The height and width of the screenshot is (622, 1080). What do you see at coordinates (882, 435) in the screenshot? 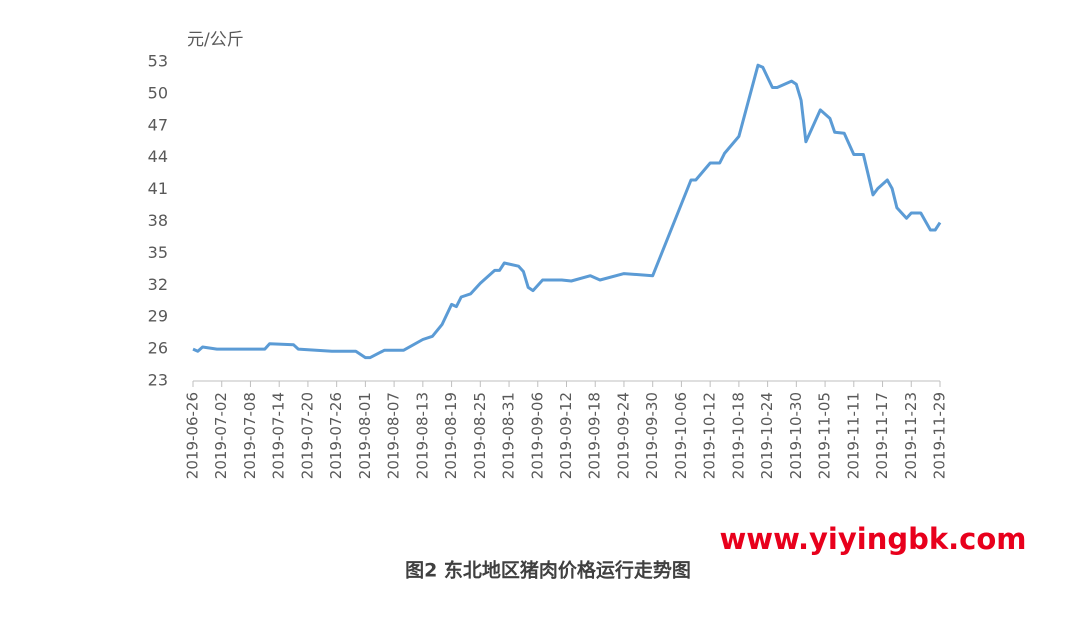
I see `x-tick-label: 2019-11-17` at bounding box center [882, 435].